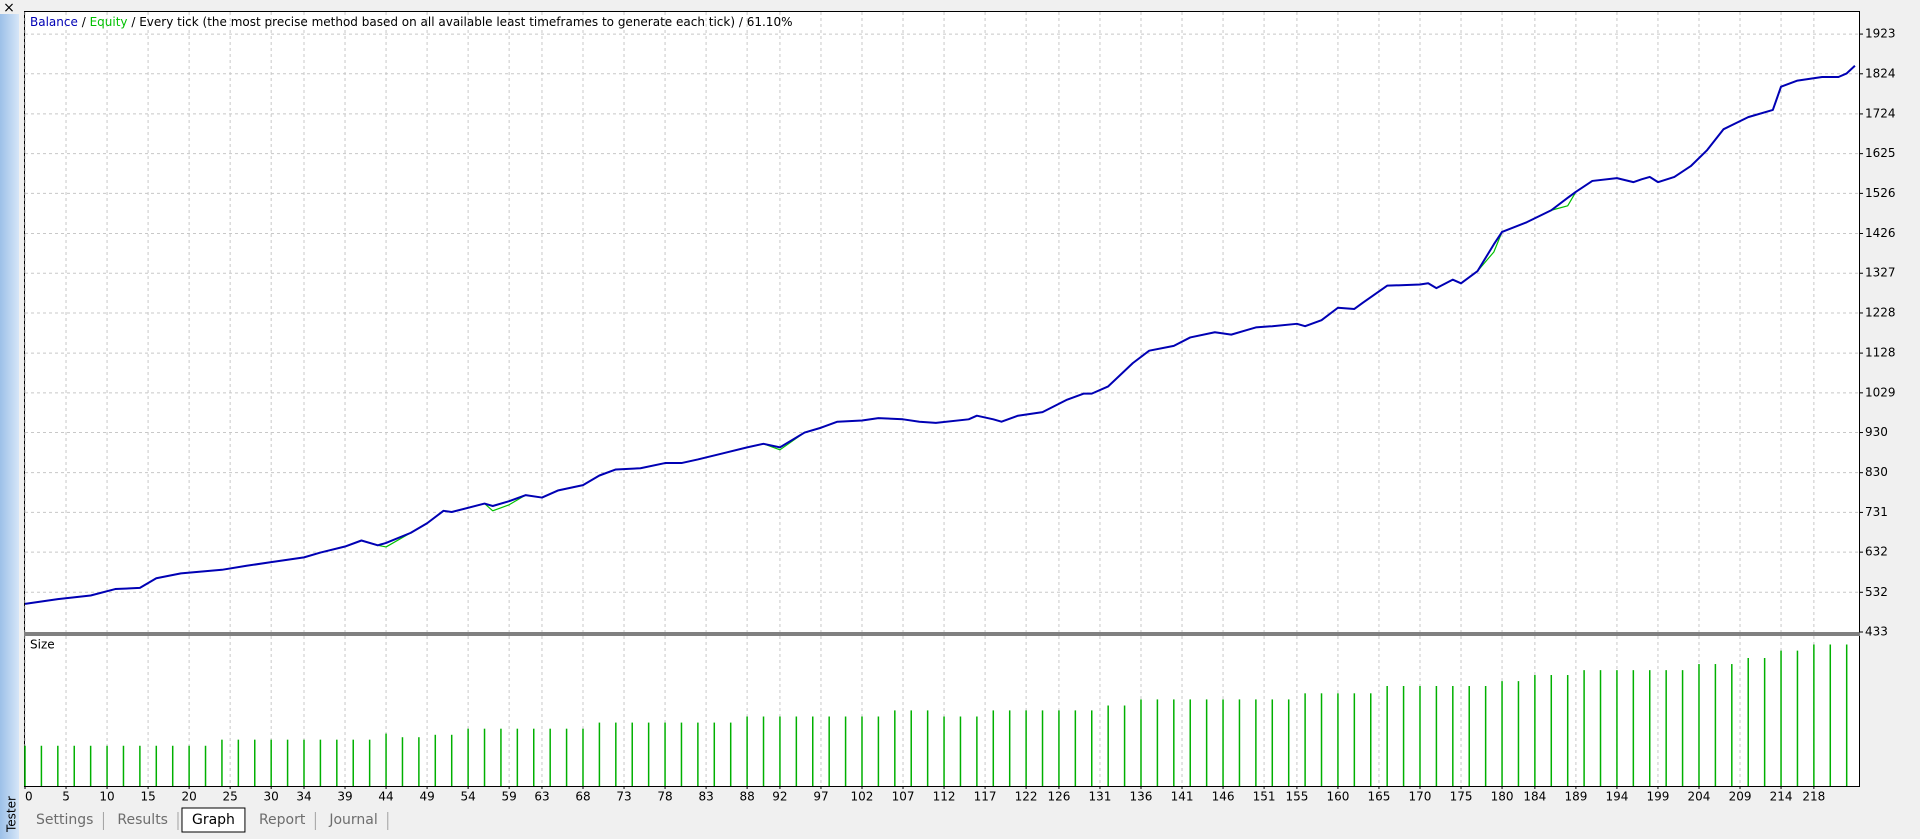  I want to click on tab: Journal, so click(358, 821).